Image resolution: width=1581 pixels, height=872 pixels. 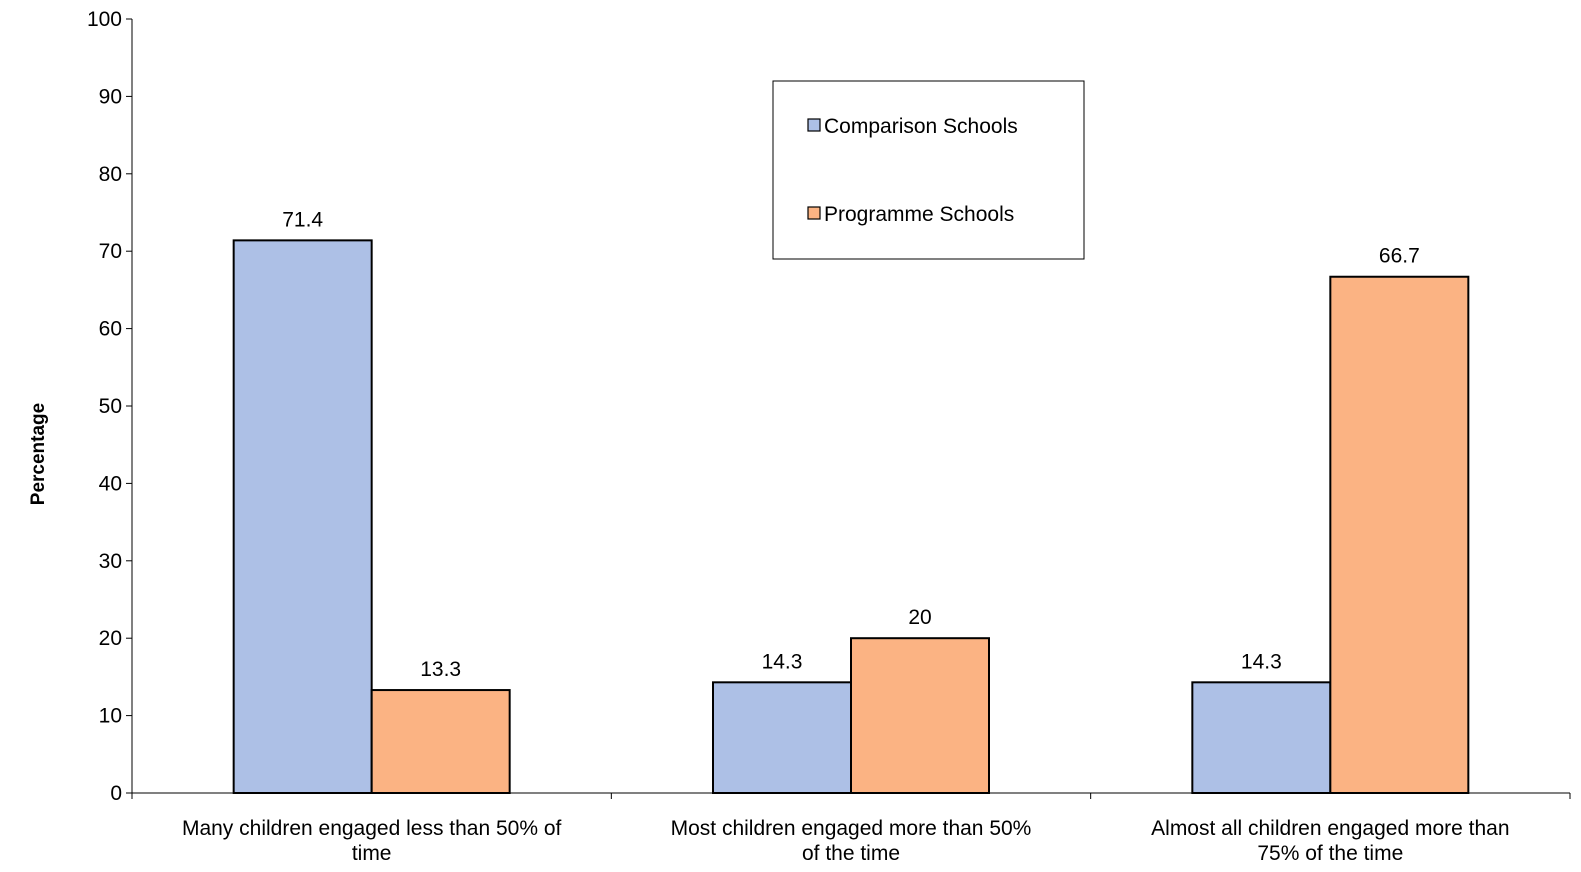 What do you see at coordinates (440, 669) in the screenshot?
I see `data-label: 13.3` at bounding box center [440, 669].